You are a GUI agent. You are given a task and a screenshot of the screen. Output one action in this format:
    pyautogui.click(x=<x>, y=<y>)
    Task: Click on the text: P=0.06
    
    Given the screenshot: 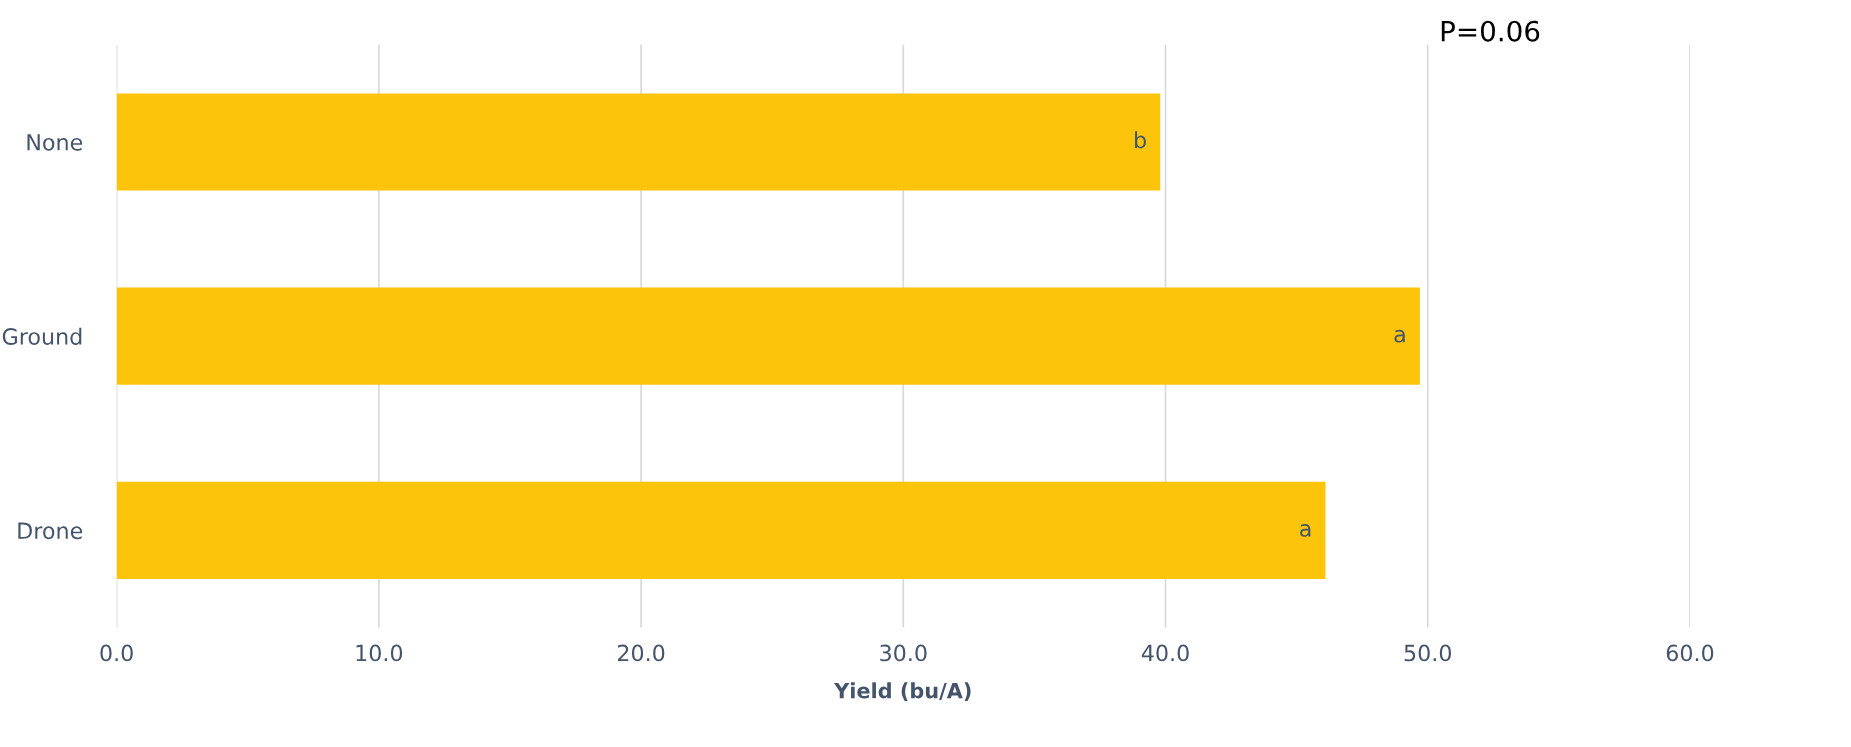 What is the action you would take?
    pyautogui.click(x=1490, y=31)
    